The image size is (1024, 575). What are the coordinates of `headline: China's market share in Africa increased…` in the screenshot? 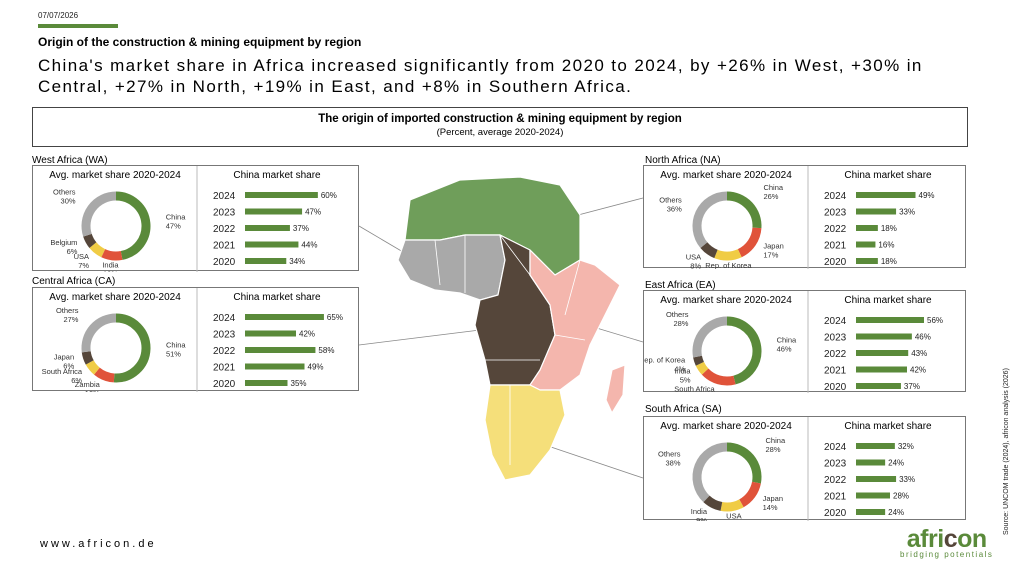 It's located at (480, 76).